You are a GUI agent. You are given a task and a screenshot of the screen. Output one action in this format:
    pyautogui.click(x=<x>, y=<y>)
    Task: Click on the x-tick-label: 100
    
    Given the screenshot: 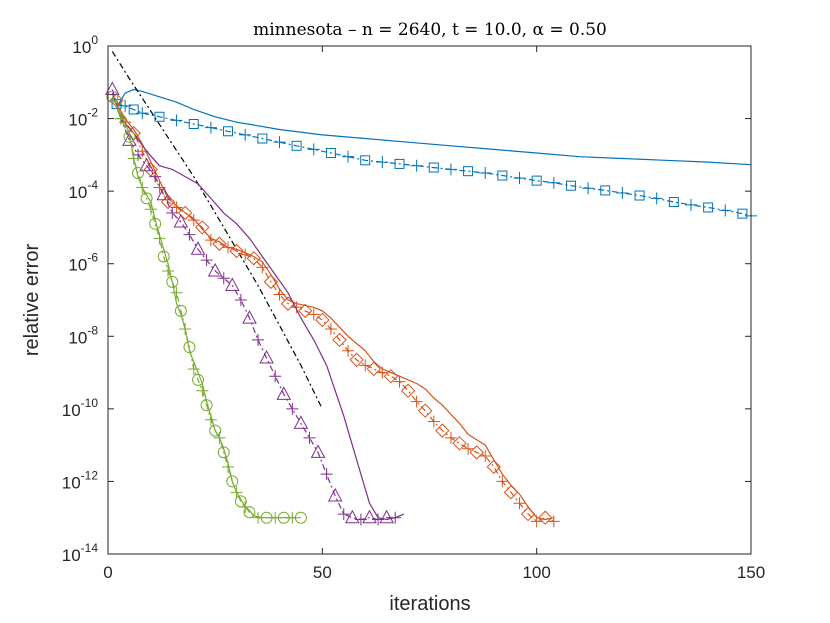 What is the action you would take?
    pyautogui.click(x=536, y=572)
    